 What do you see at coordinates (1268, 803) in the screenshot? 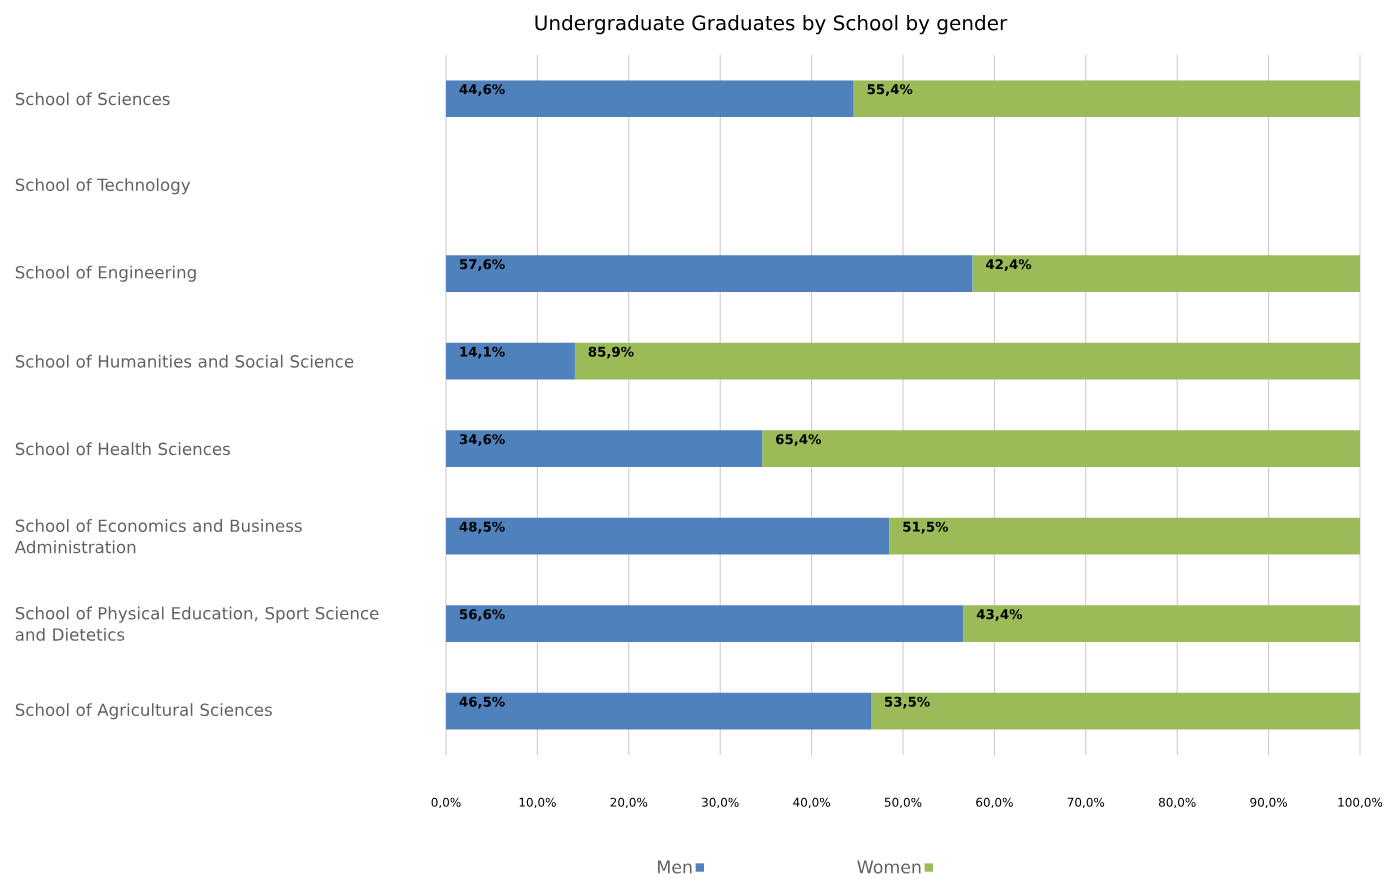
I see `x-tick-label: 90,0%` at bounding box center [1268, 803].